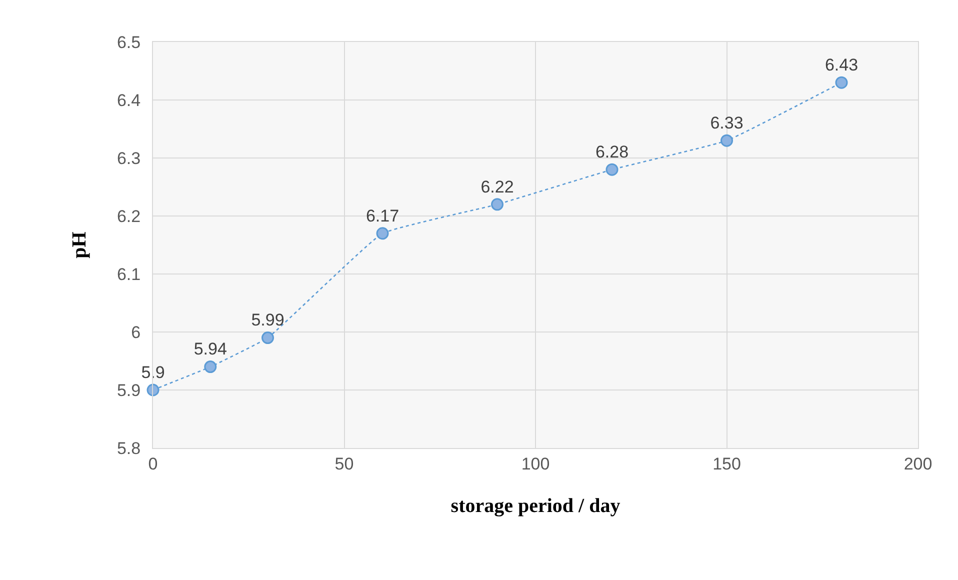 The width and height of the screenshot is (958, 580). Describe the element at coordinates (841, 64) in the screenshot. I see `data-label: 6.43` at that location.